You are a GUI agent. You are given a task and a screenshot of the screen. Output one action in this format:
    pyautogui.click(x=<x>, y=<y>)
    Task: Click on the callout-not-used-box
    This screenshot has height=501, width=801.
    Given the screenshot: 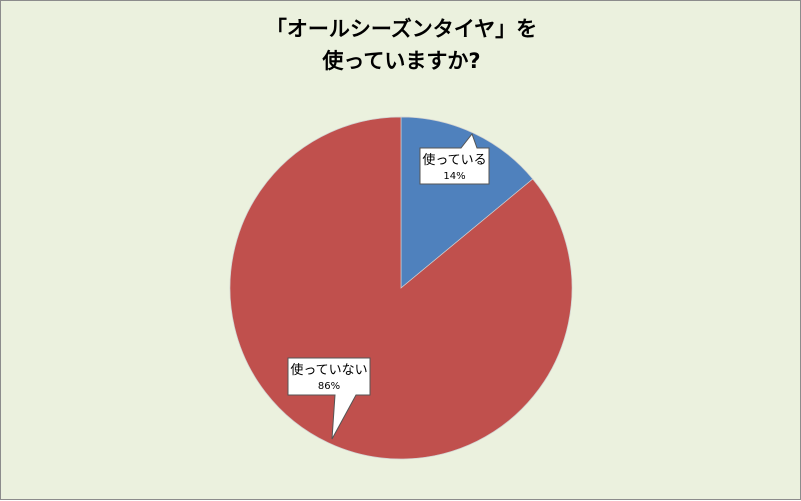 What is the action you would take?
    pyautogui.click(x=329, y=398)
    